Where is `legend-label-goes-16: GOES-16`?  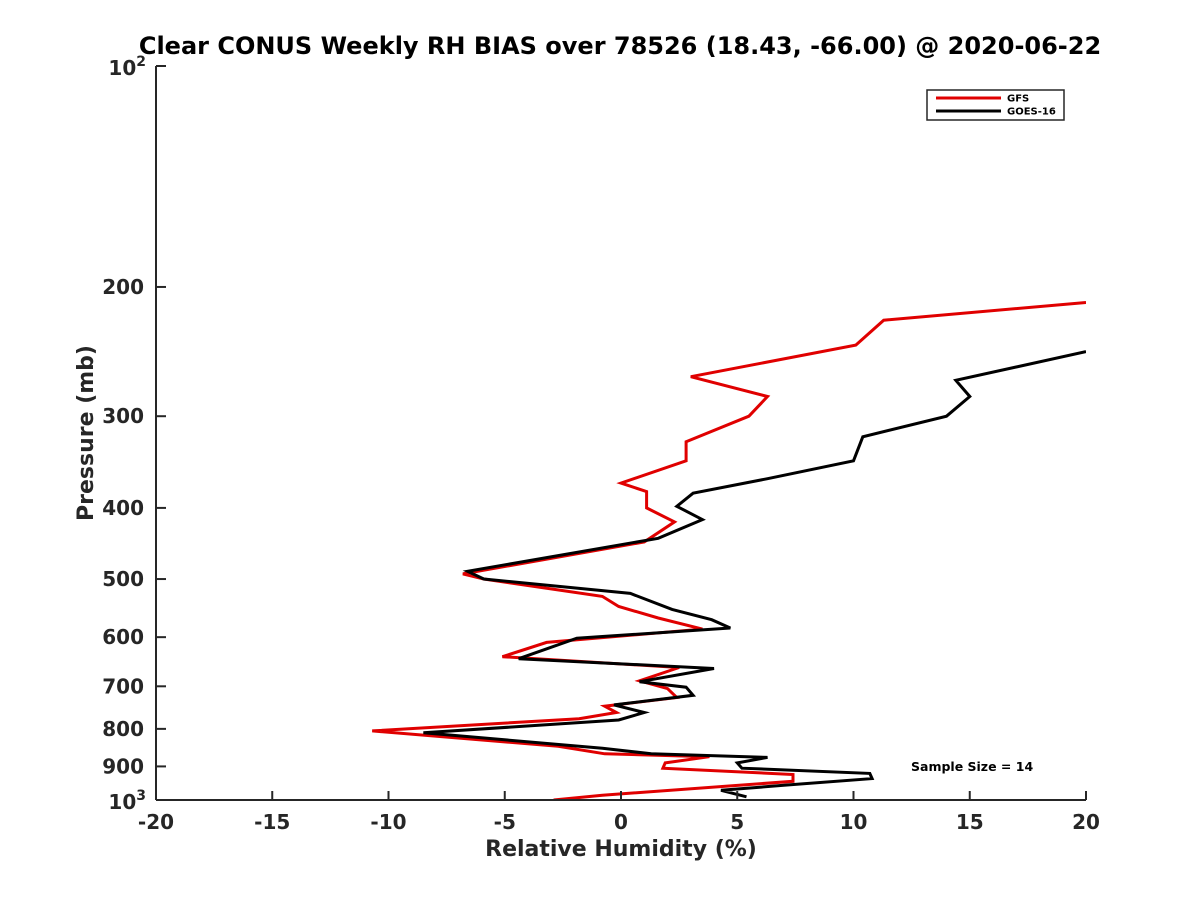
legend-label-goes-16: GOES-16 is located at coordinates (1031, 112).